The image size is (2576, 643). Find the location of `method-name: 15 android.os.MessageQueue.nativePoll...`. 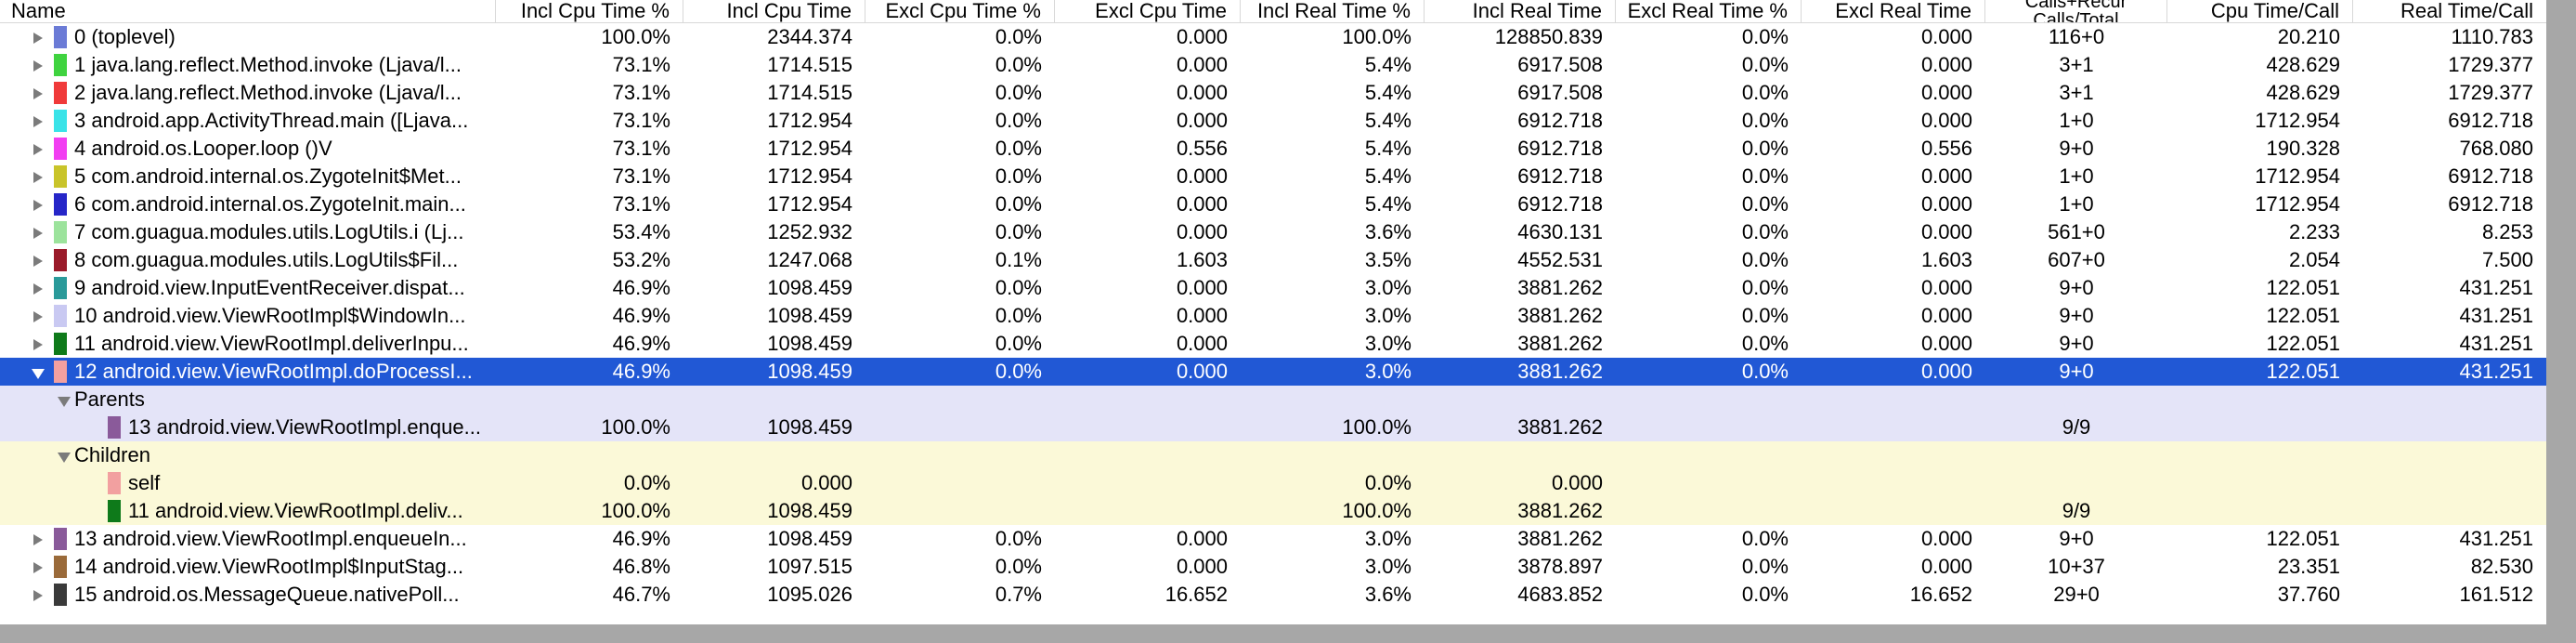

method-name: 15 android.os.MessageQueue.nativePoll... is located at coordinates (267, 594).